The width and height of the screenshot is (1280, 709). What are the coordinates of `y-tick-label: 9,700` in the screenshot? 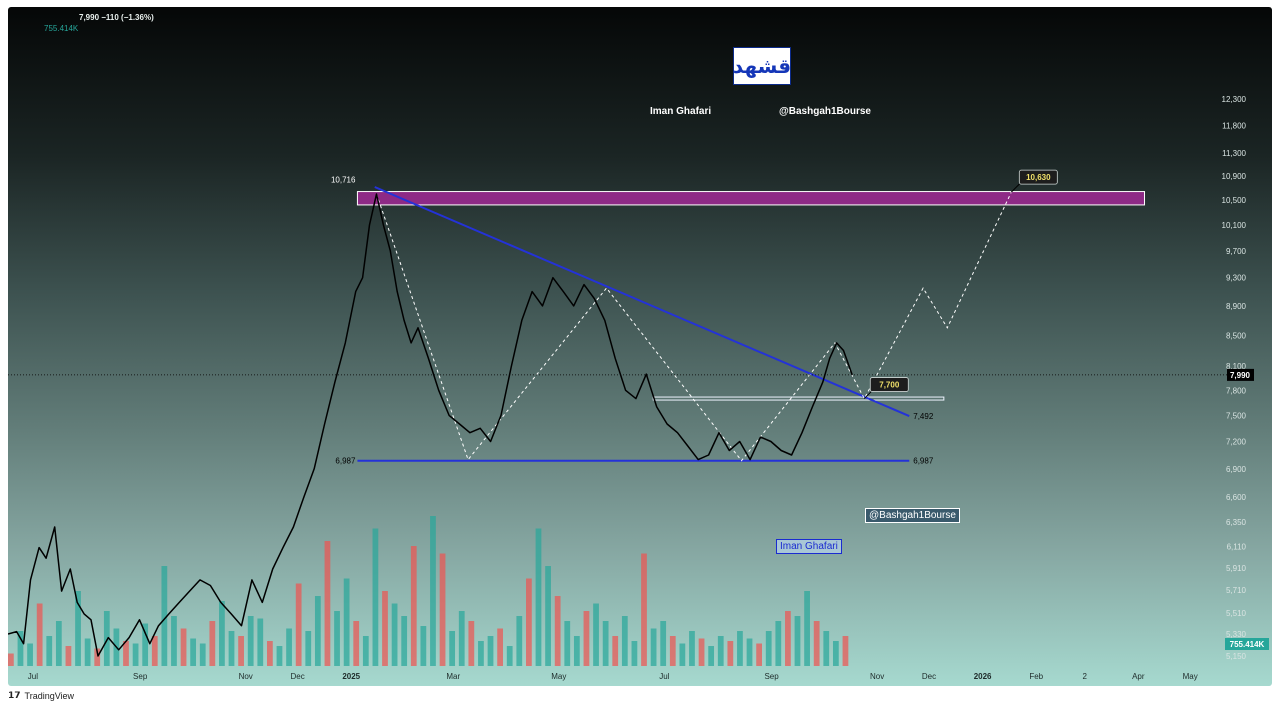 It's located at (1236, 251).